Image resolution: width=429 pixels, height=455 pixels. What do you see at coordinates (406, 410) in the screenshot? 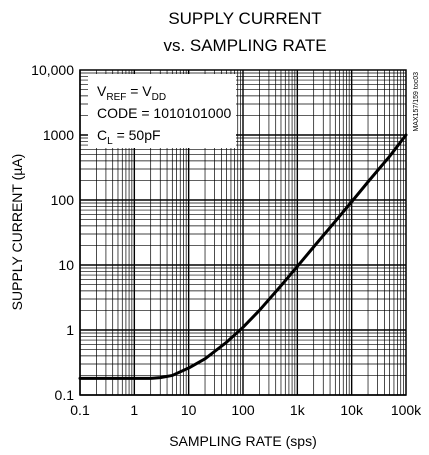
I see `x-tick-label: 100k` at bounding box center [406, 410].